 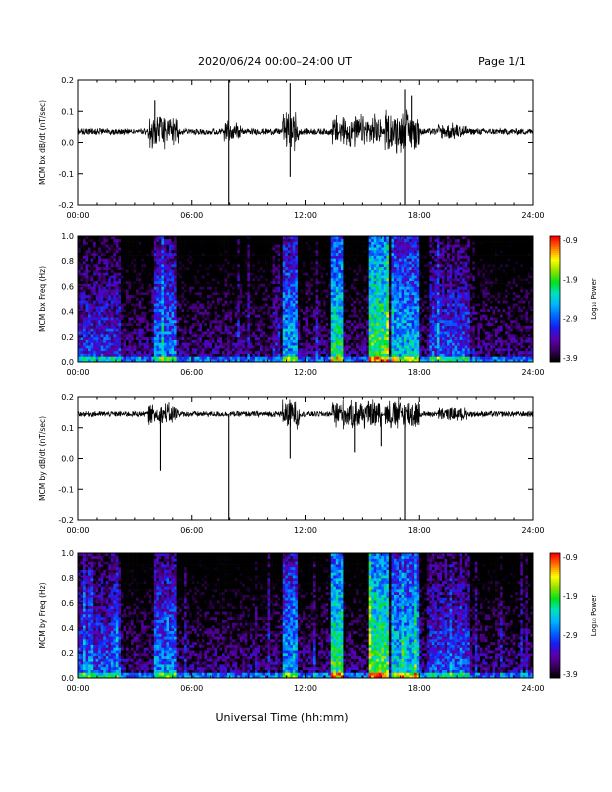 What do you see at coordinates (532, 215) in the screenshot?
I see `x-tick-label: 24:00` at bounding box center [532, 215].